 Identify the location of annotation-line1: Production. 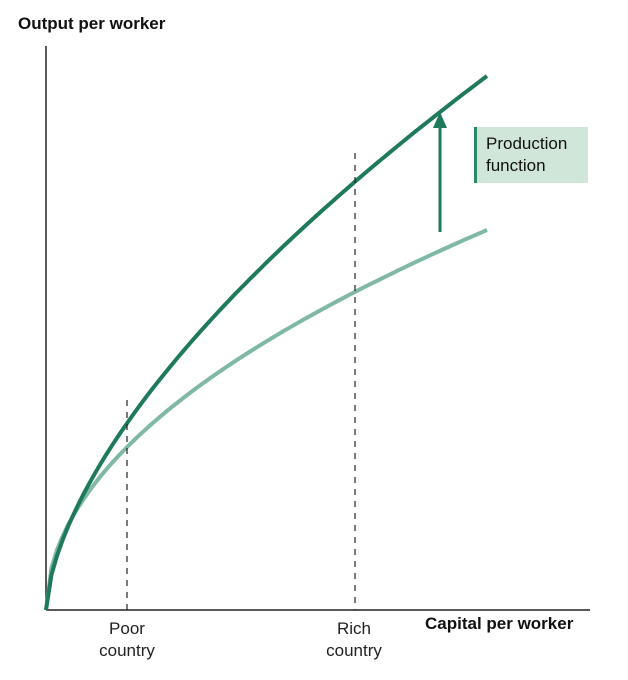
(527, 143).